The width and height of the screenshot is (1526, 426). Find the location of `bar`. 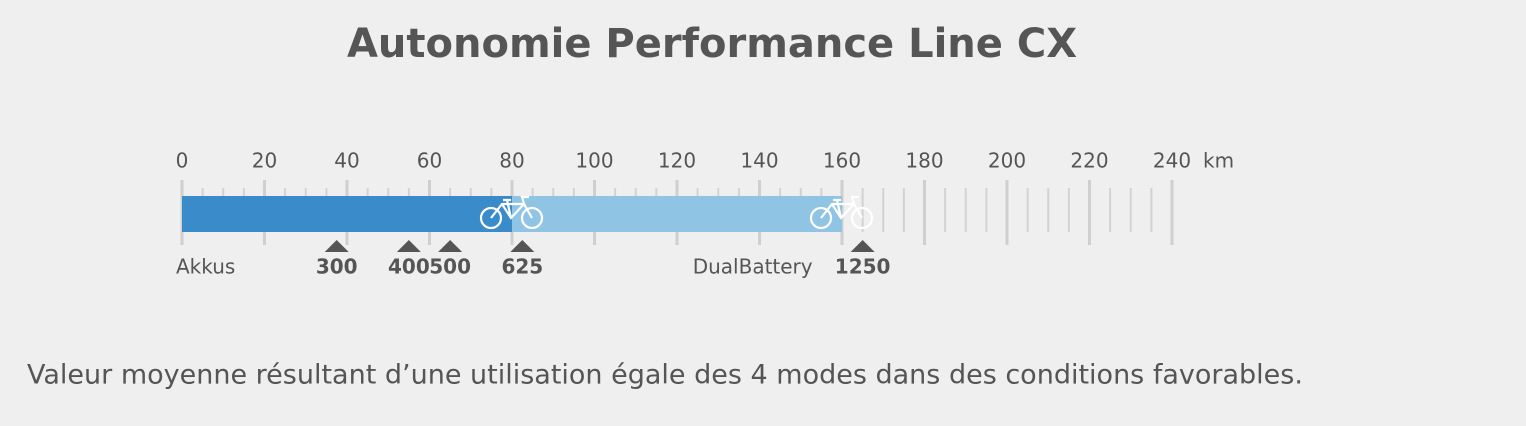

bar is located at coordinates (347, 214).